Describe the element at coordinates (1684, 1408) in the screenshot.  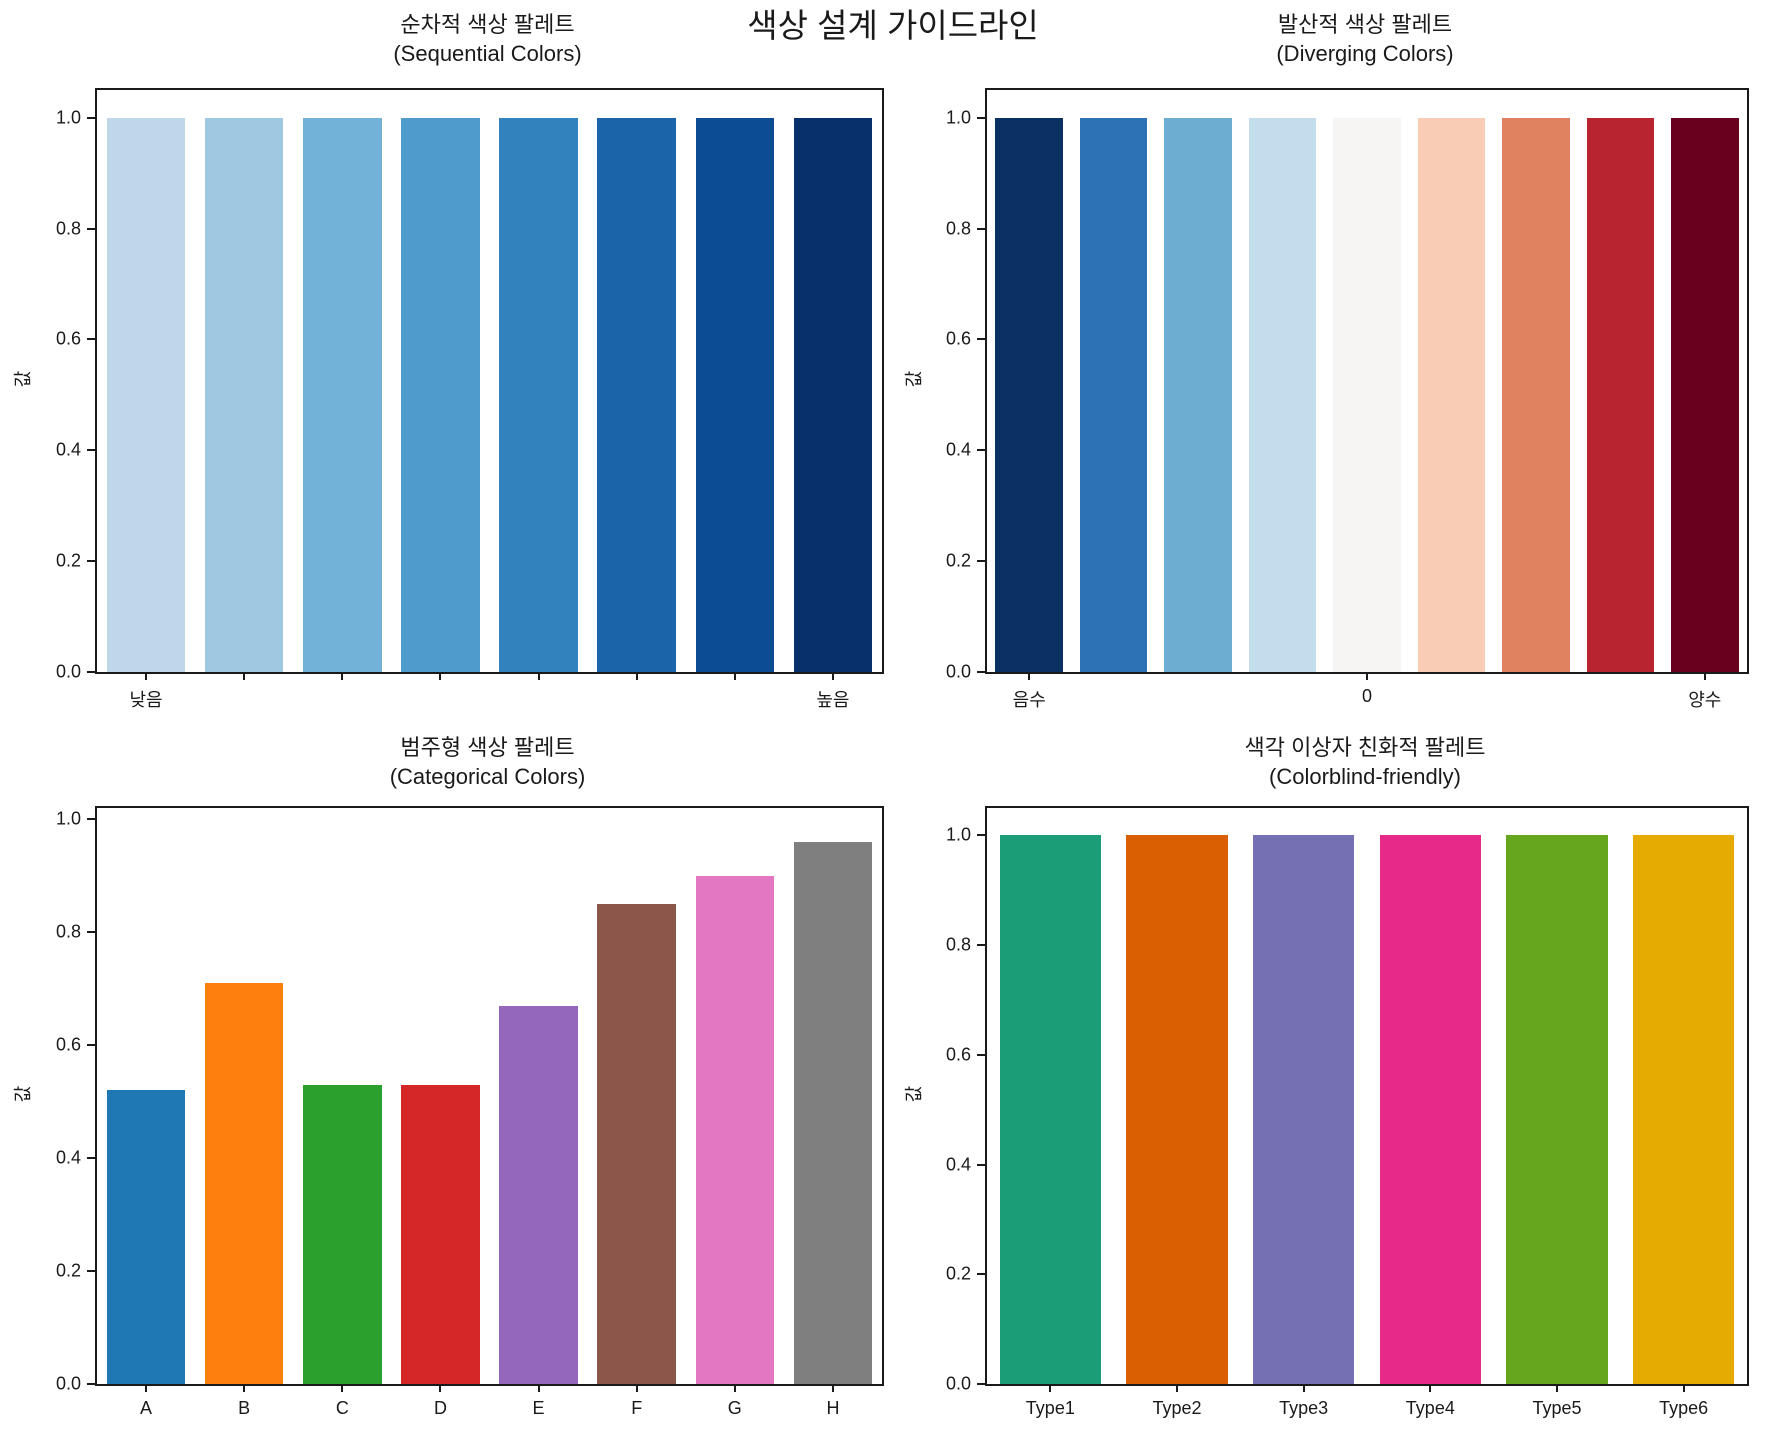
I see `x-tick-label: Type6` at that location.